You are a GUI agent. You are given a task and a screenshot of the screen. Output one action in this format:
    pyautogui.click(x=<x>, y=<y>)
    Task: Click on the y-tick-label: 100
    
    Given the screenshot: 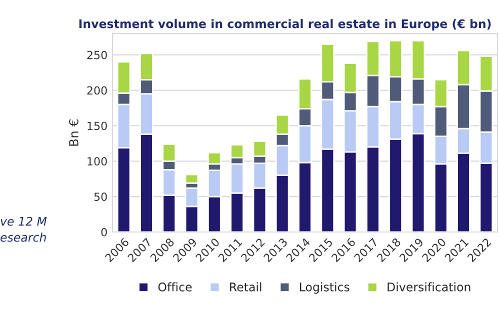 What is the action you would take?
    pyautogui.click(x=97, y=161)
    